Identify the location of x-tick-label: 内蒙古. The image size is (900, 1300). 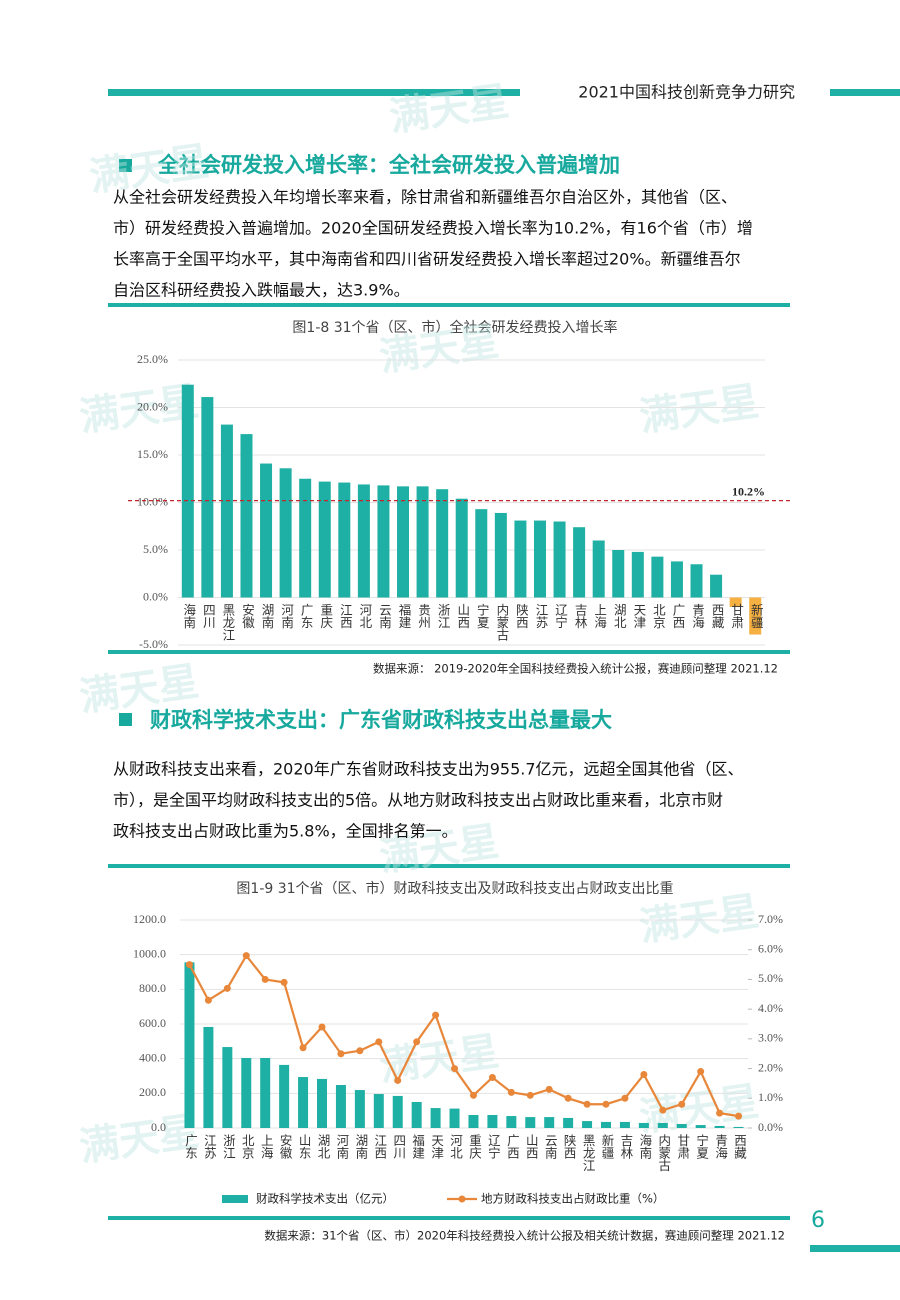
(663, 1153).